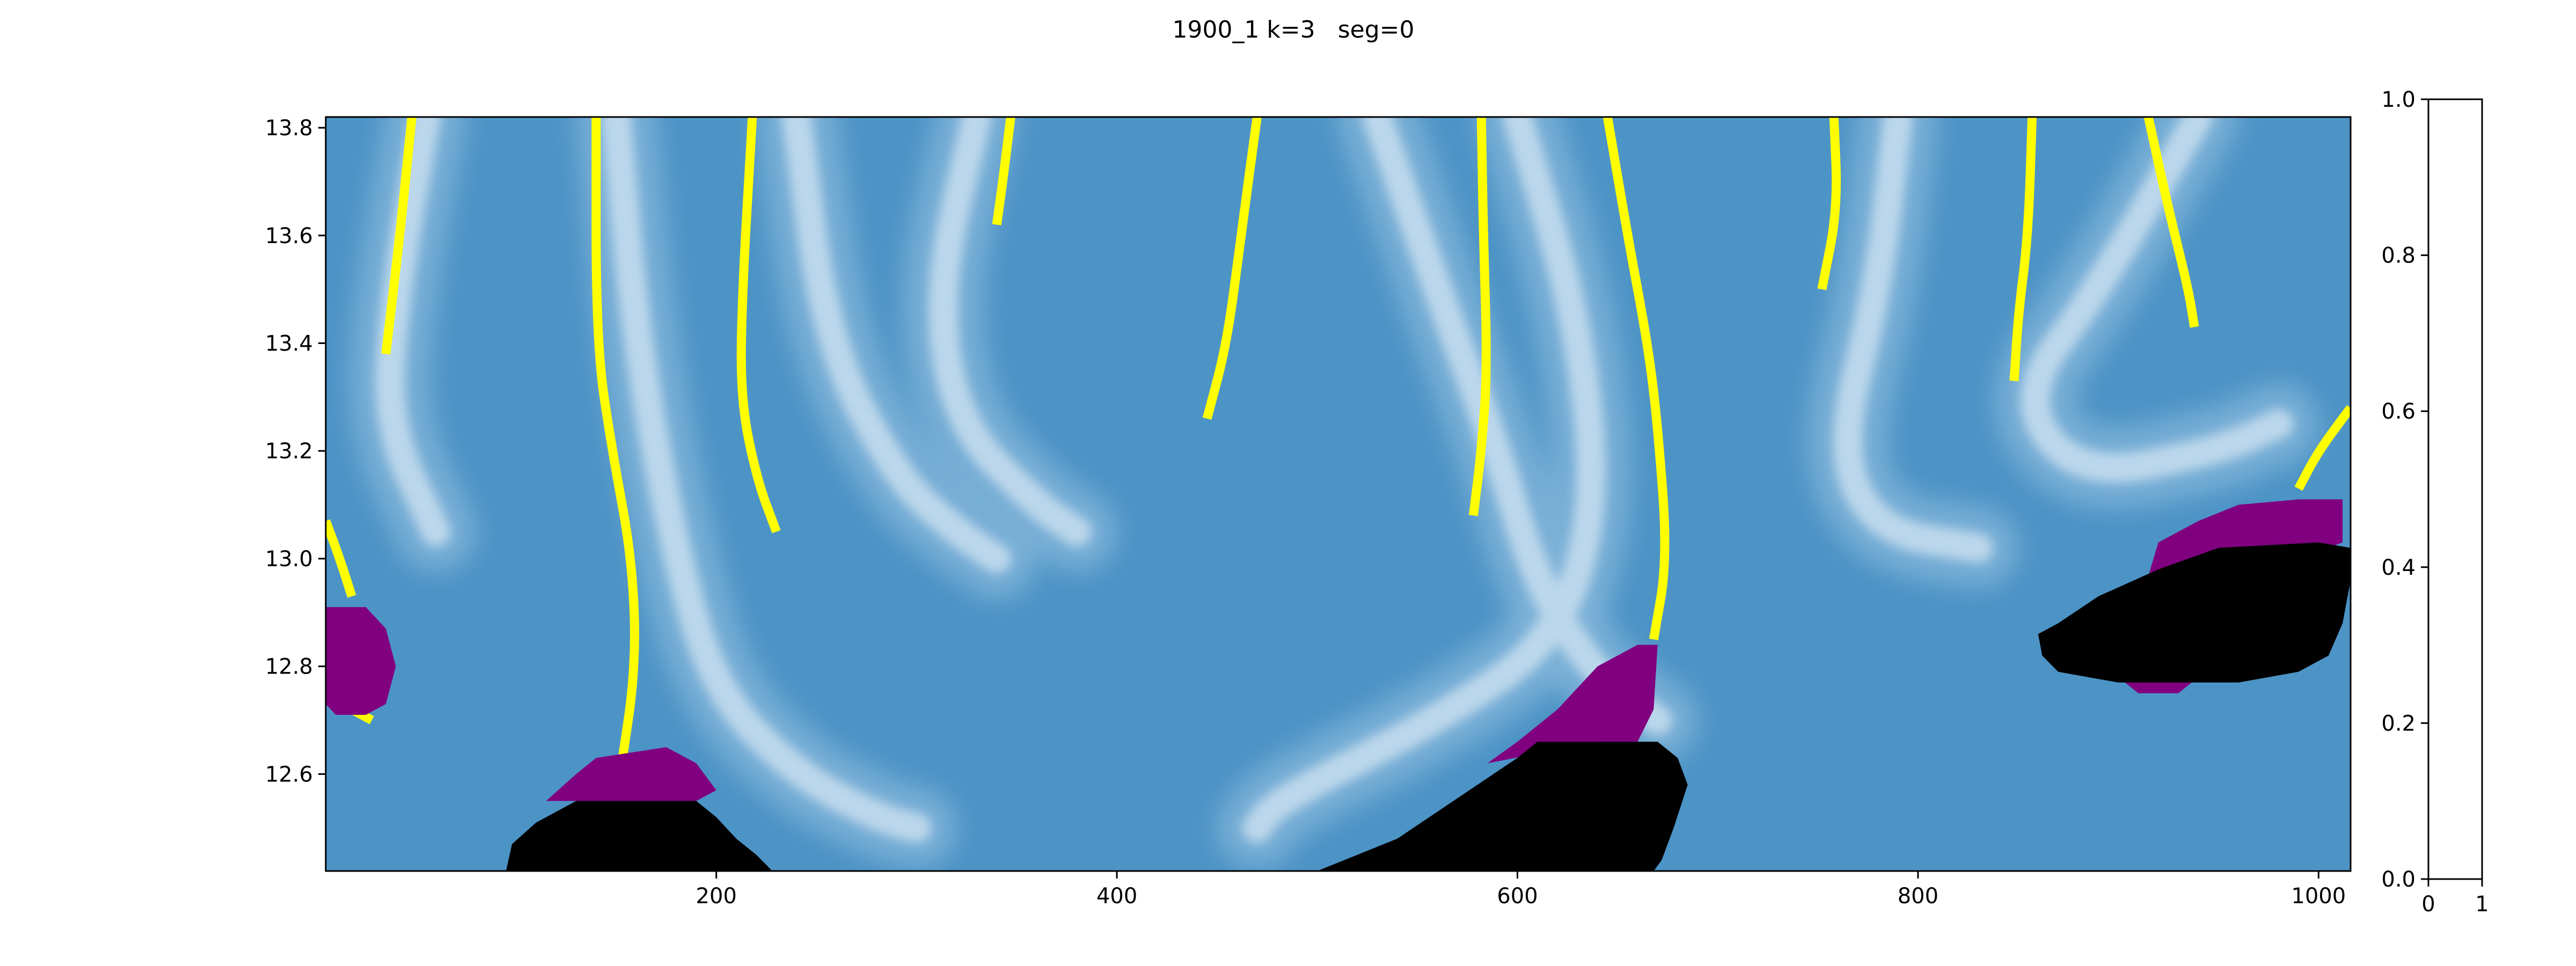  What do you see at coordinates (639, 836) in the screenshot?
I see `black-bottom-left` at bounding box center [639, 836].